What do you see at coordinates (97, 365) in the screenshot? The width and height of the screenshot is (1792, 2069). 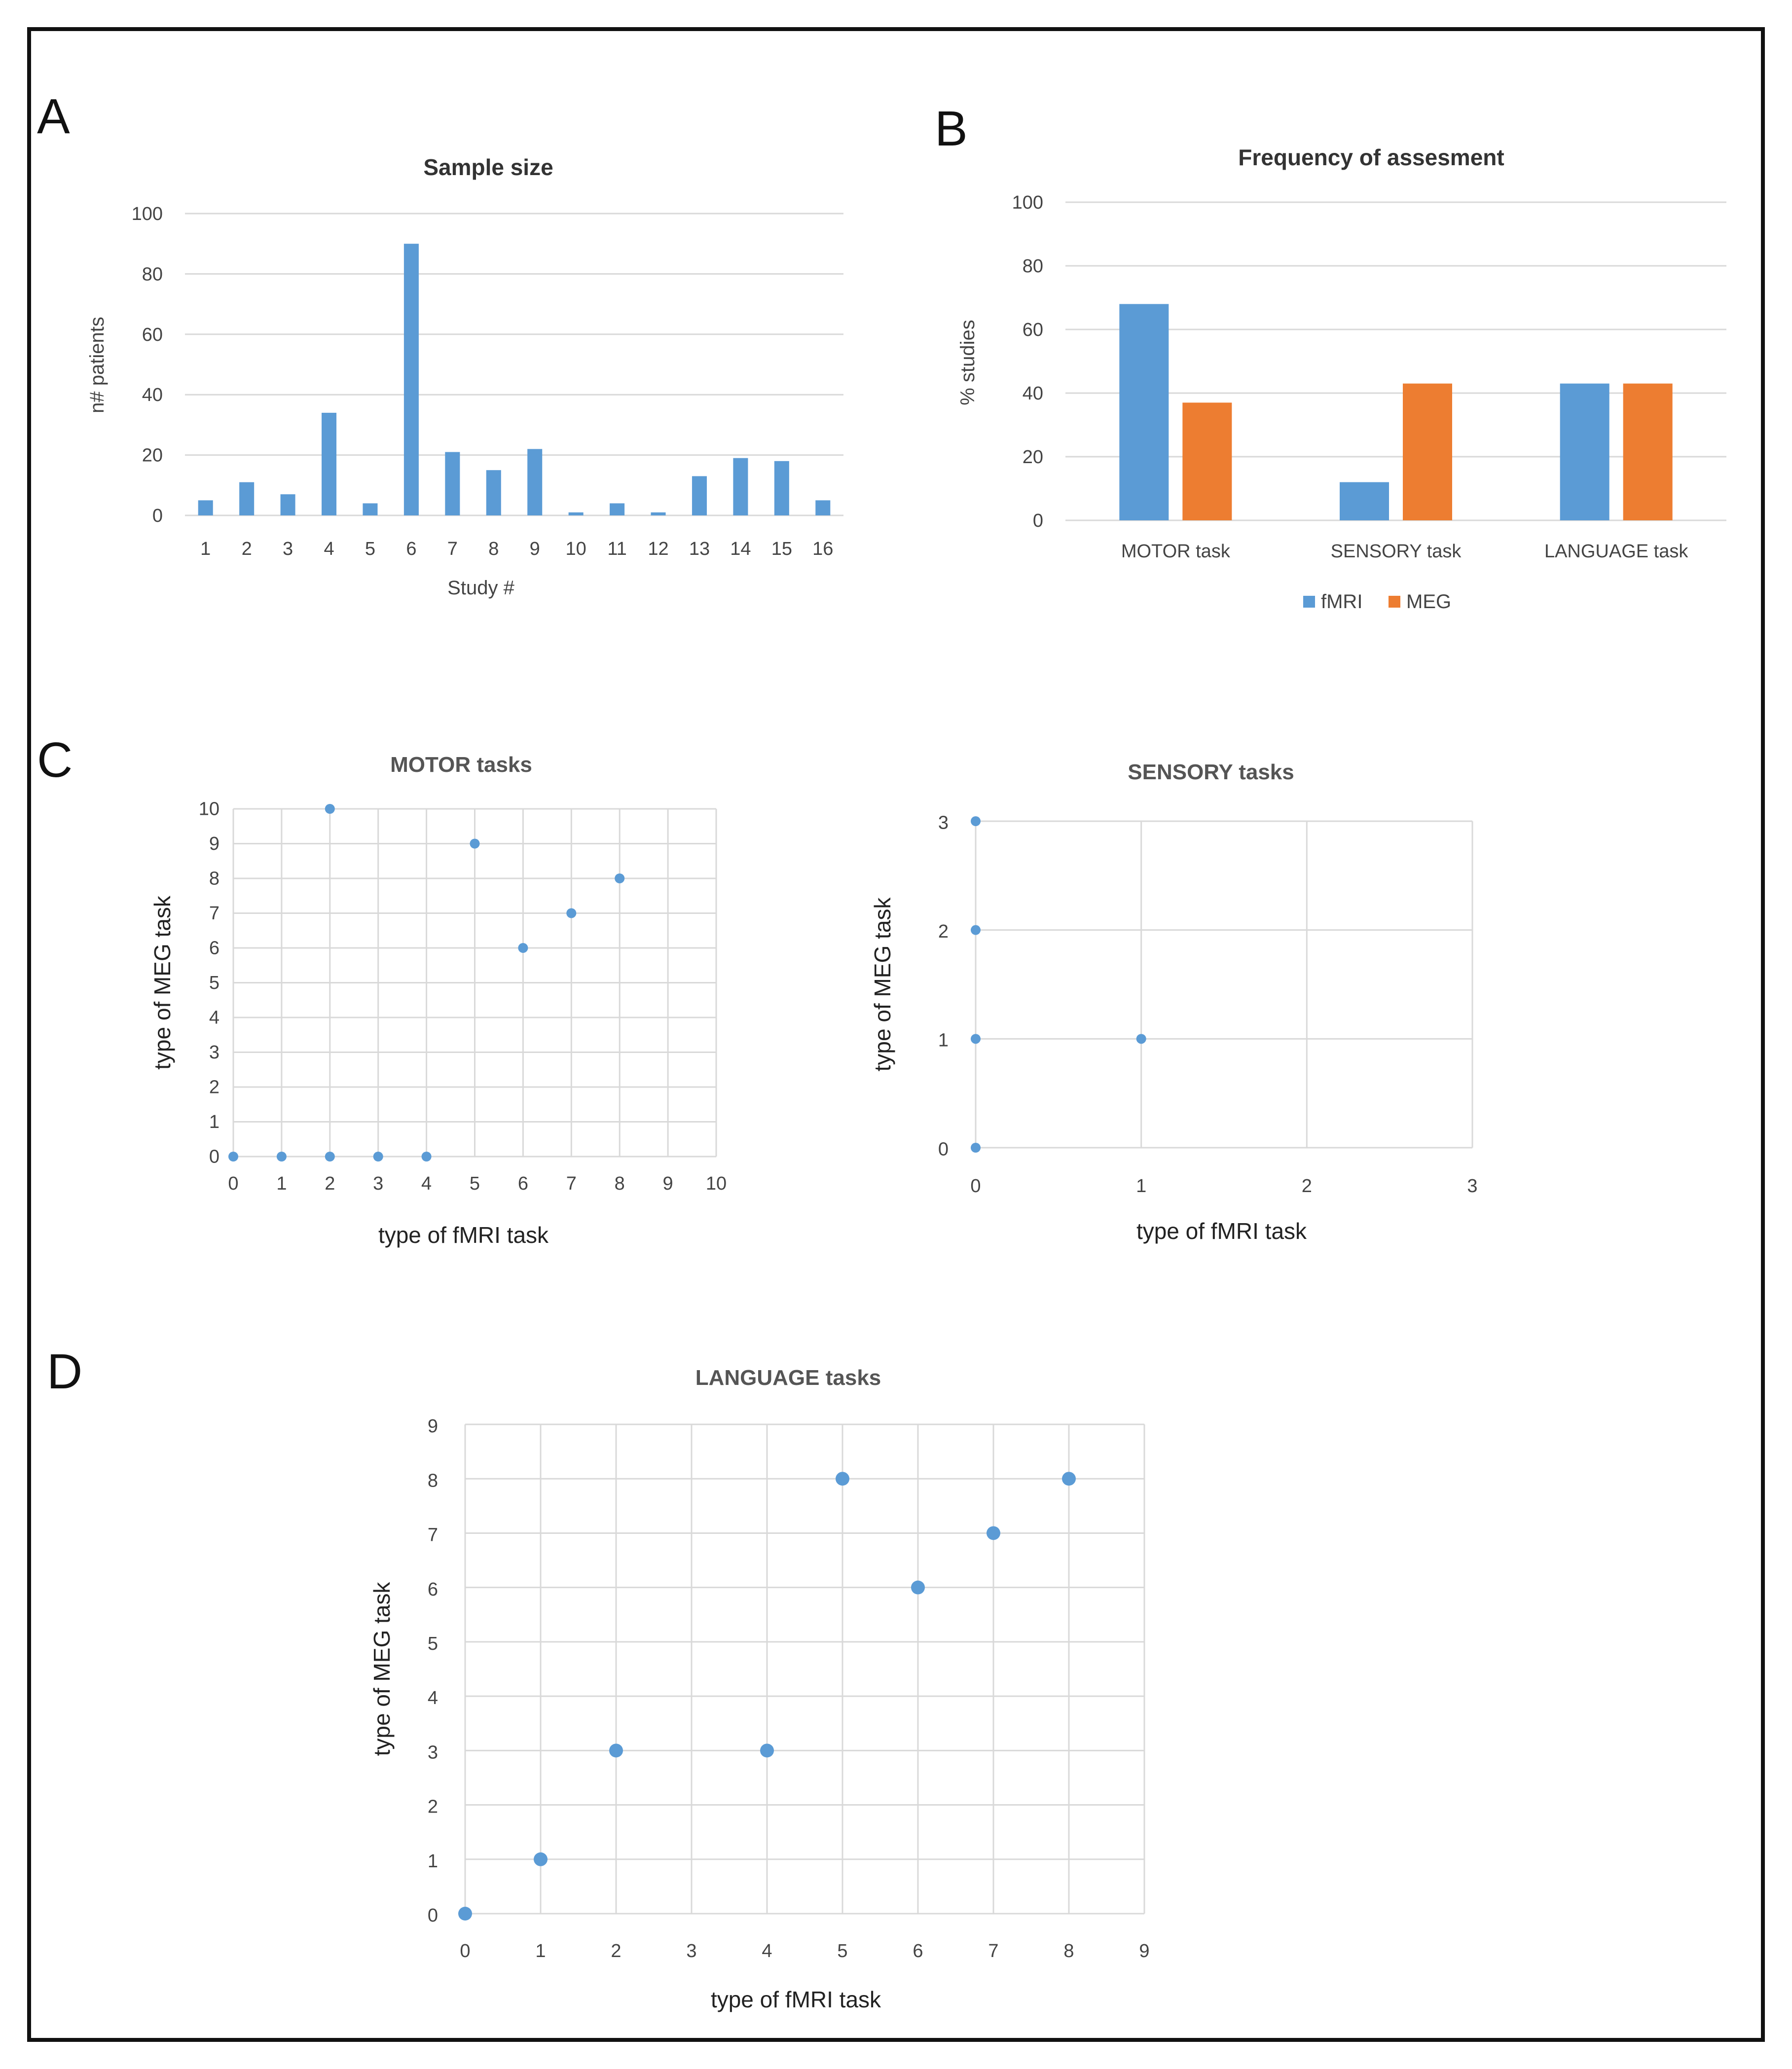 I see `y-axis-label: n# patients` at bounding box center [97, 365].